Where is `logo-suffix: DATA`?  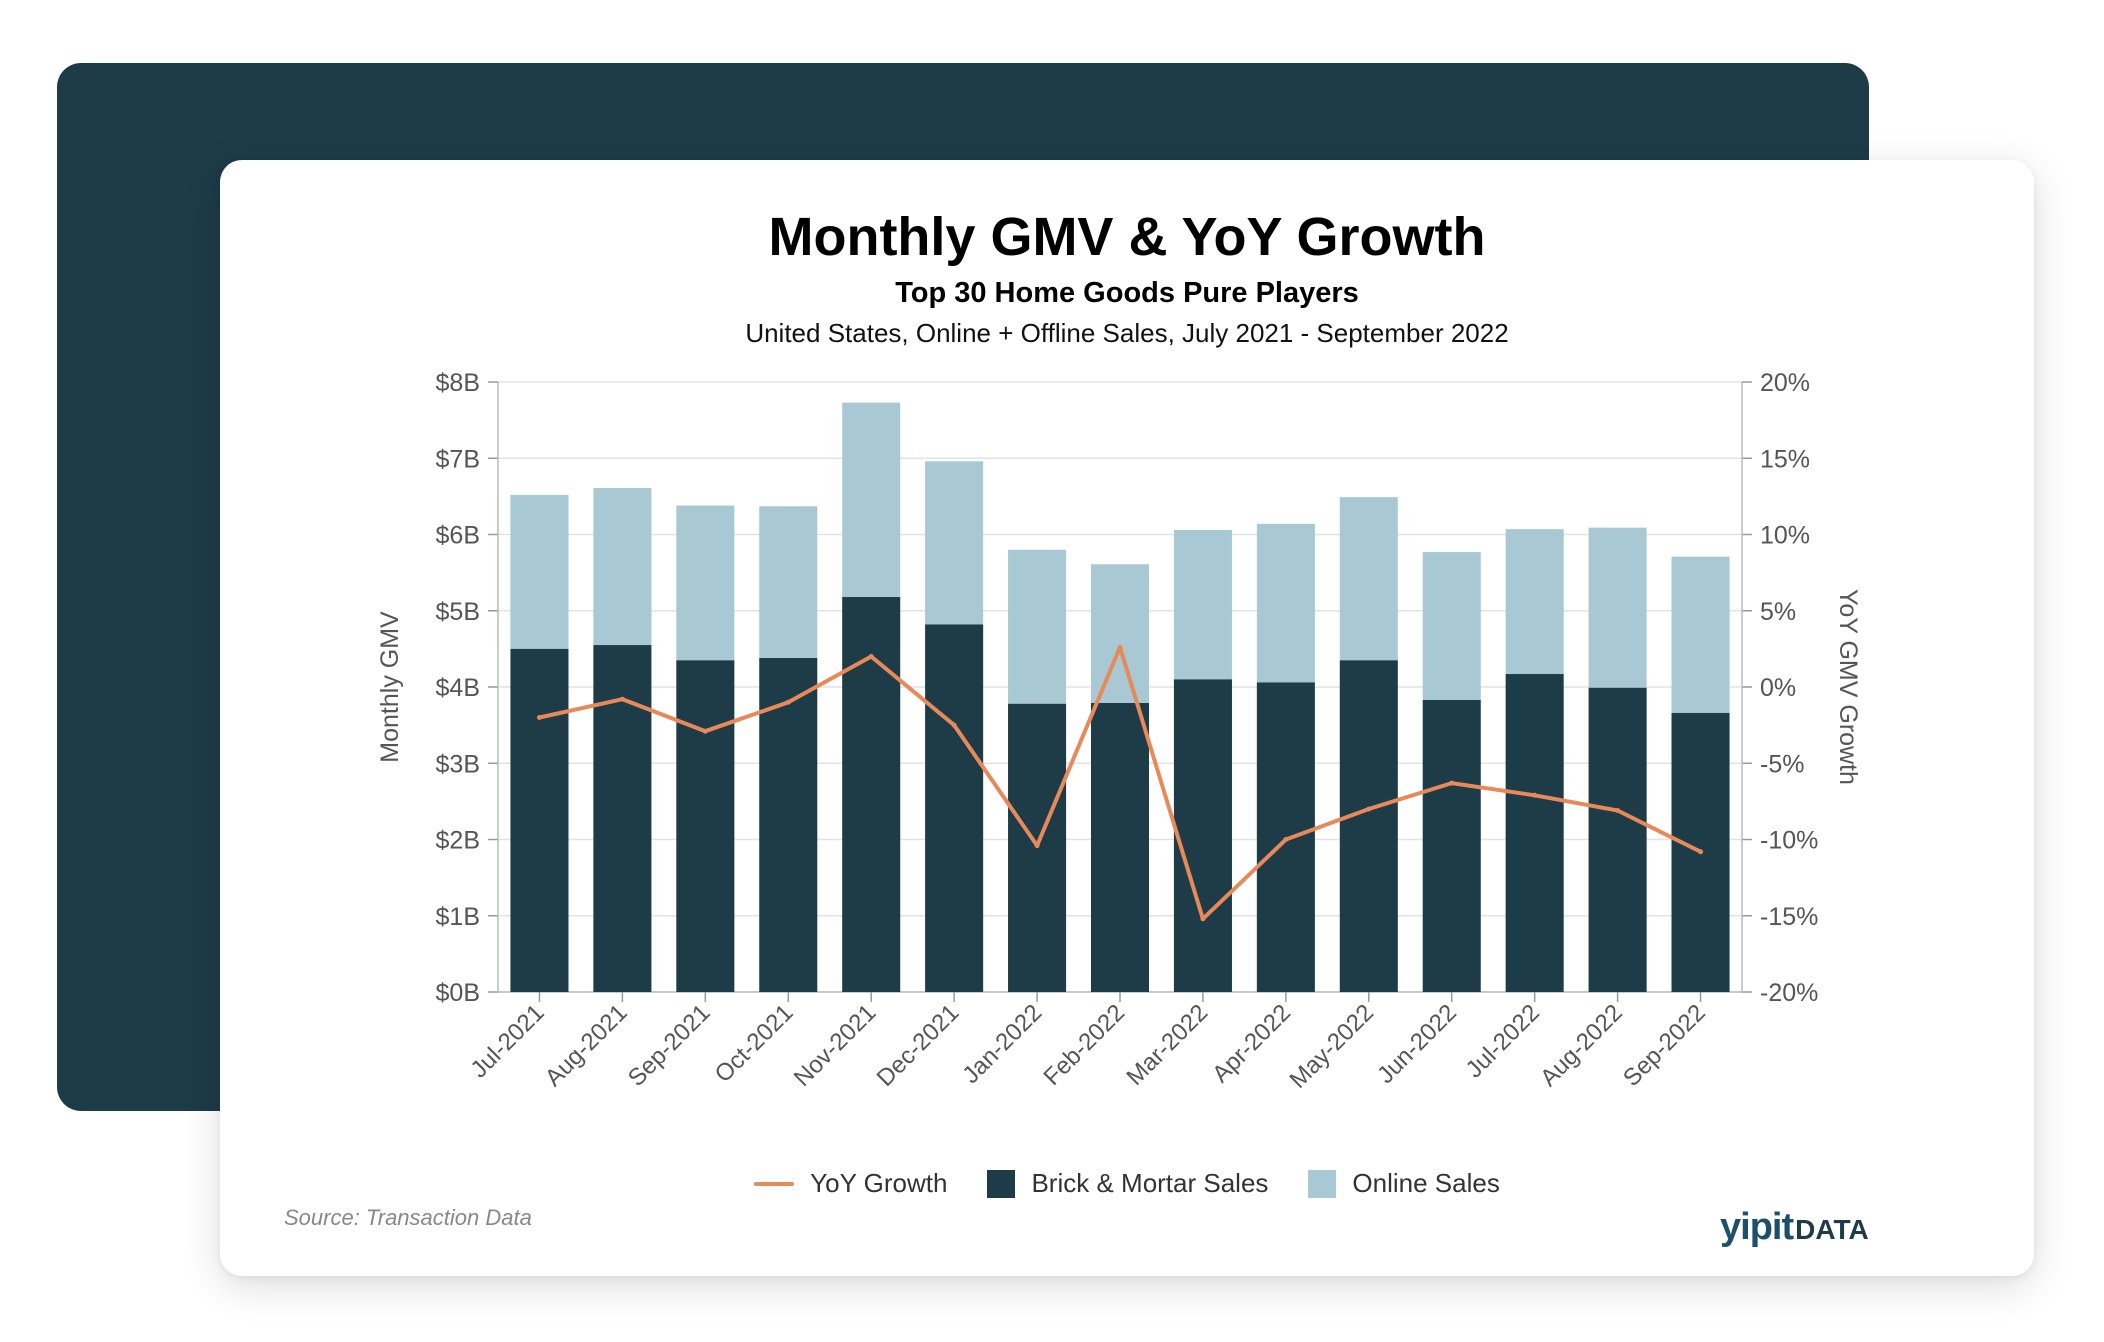 logo-suffix: DATA is located at coordinates (1832, 1229).